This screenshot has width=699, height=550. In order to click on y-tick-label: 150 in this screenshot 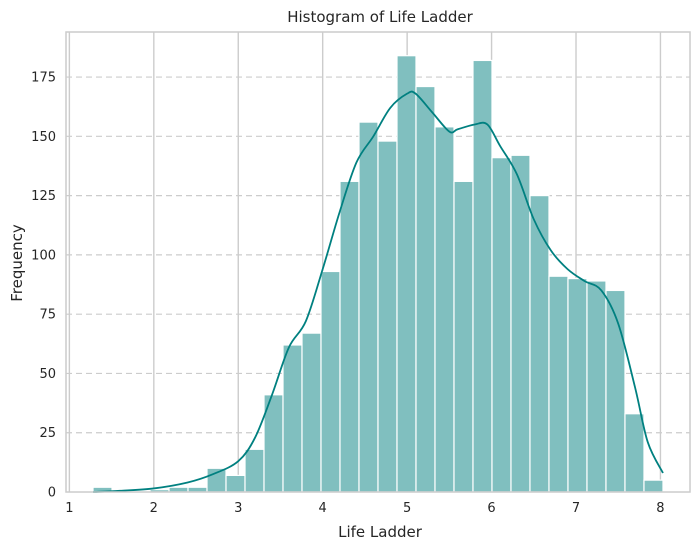, I will do `click(43, 137)`.